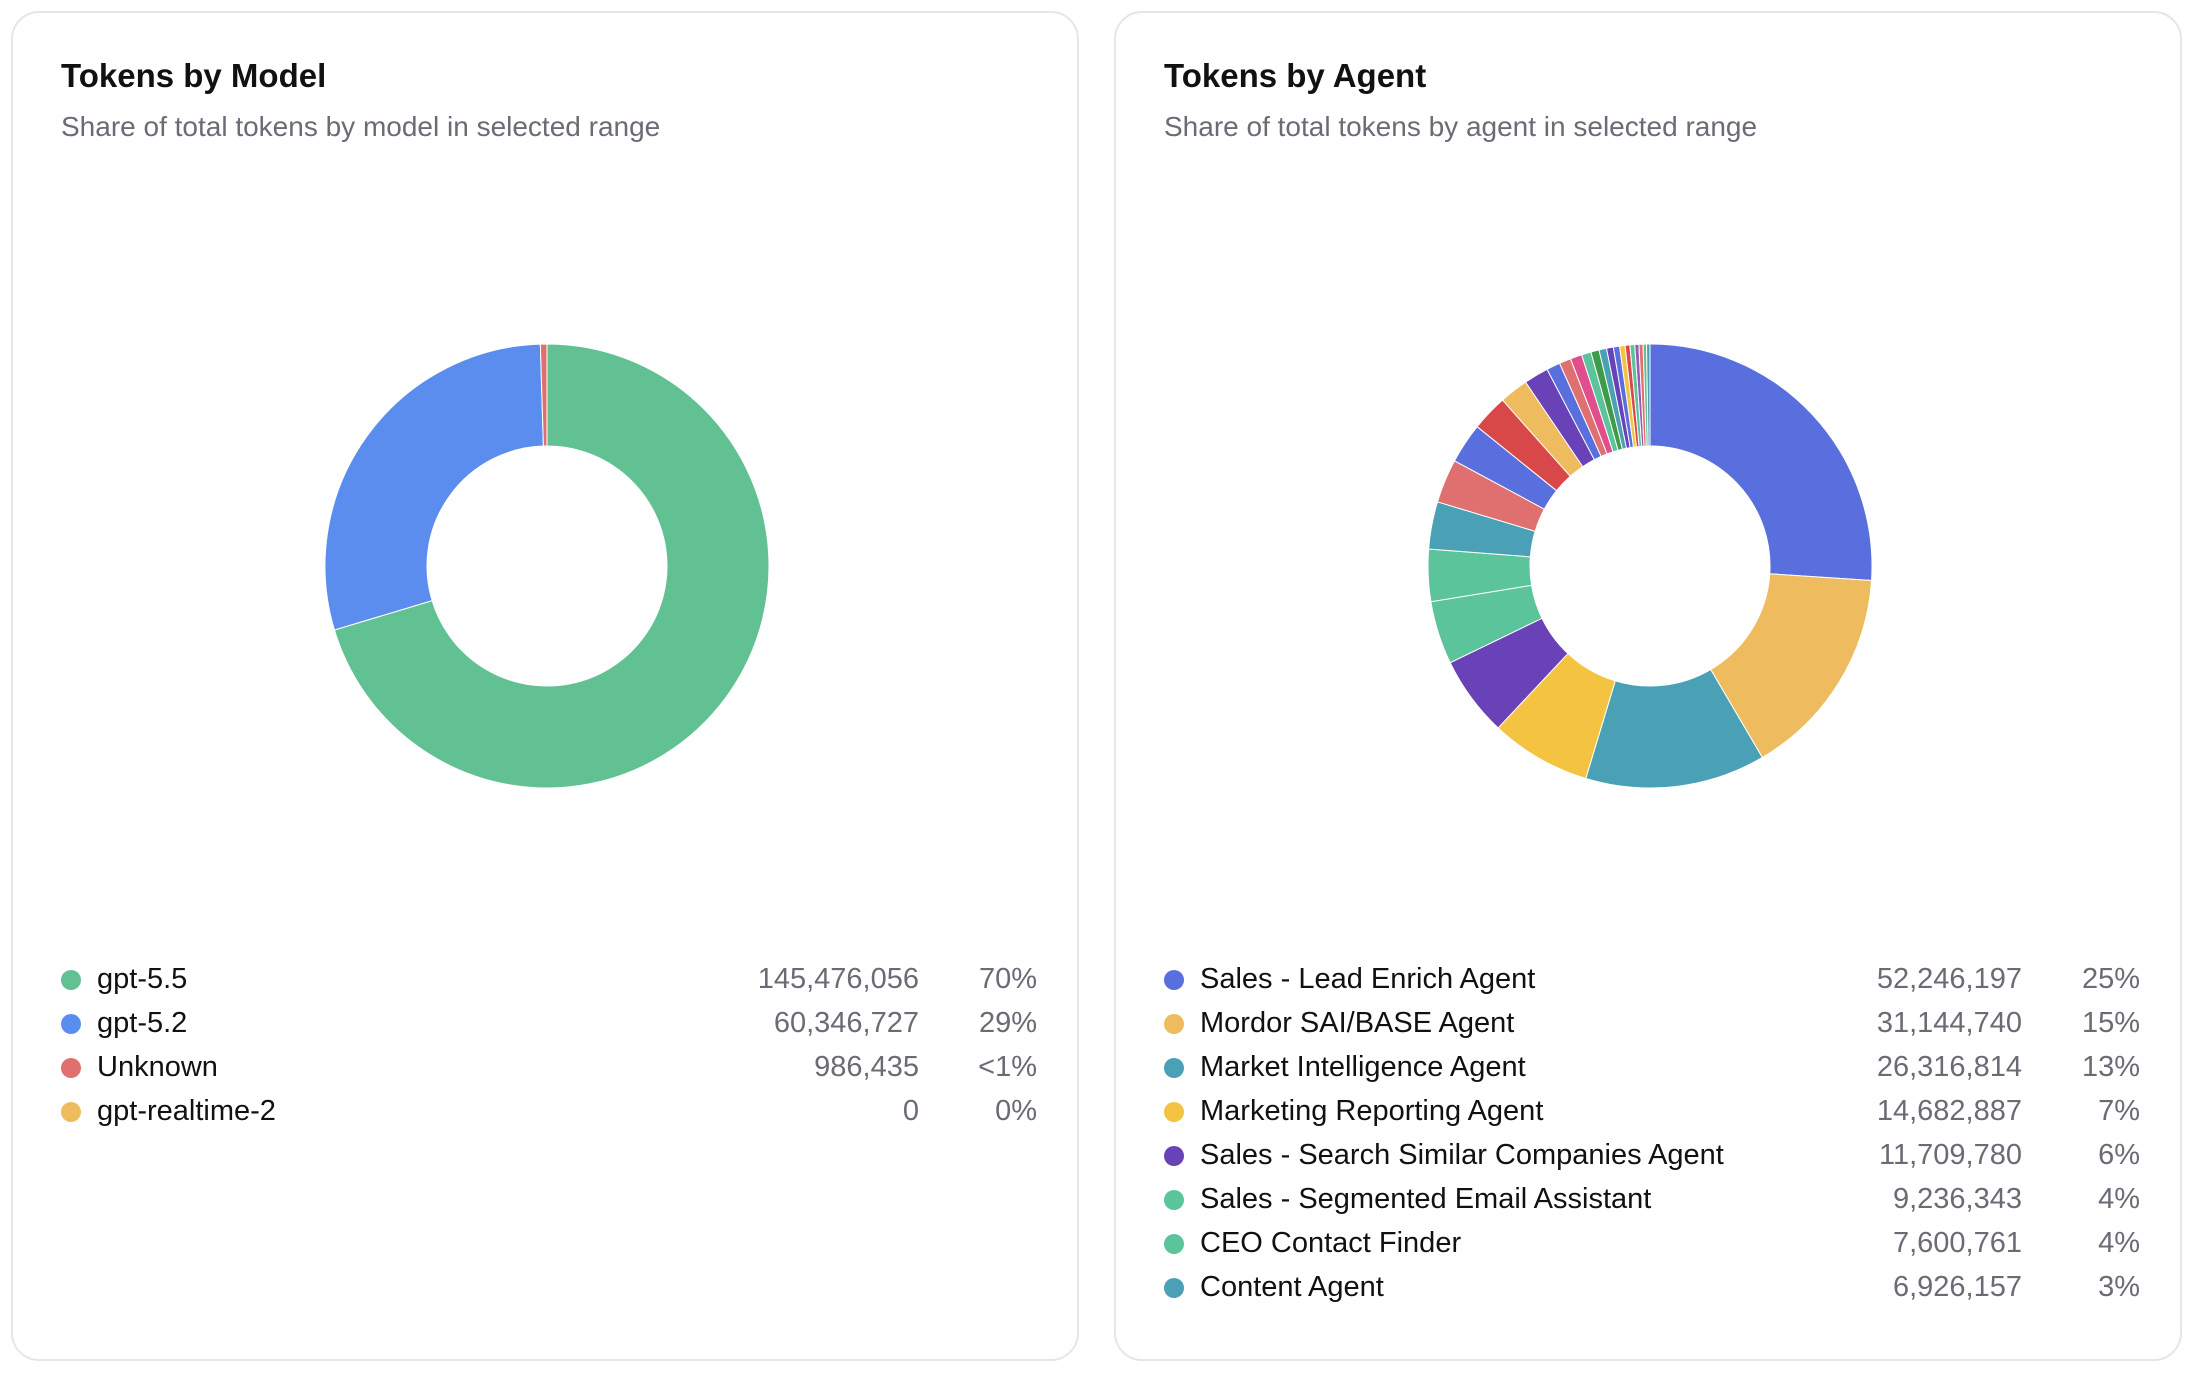  Describe the element at coordinates (1007, 1023) in the screenshot. I see `legend-percentage: 29%` at that location.